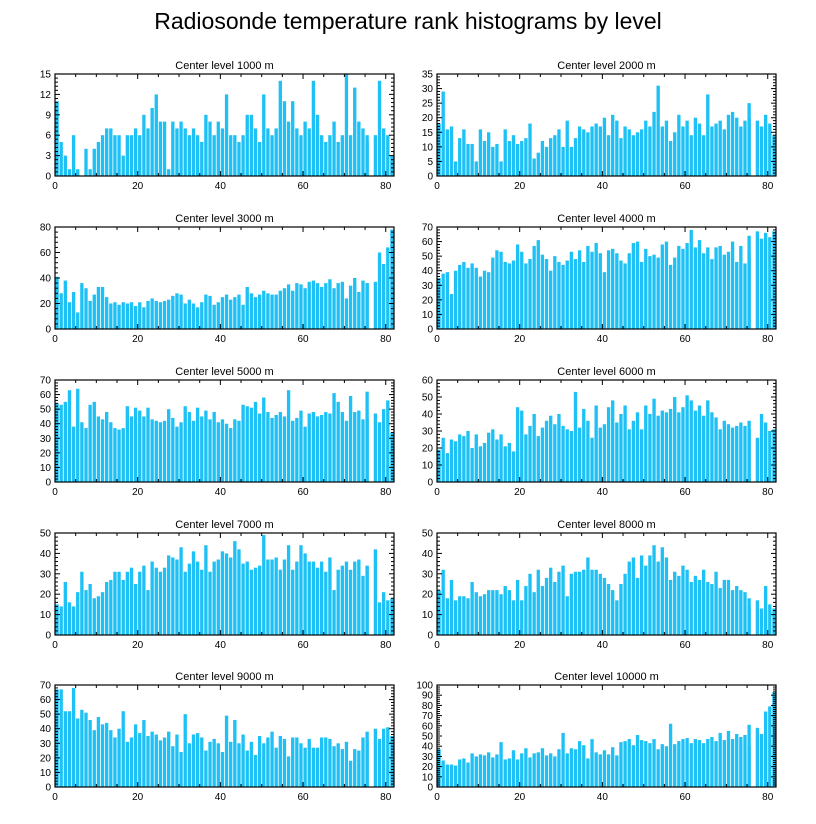  What do you see at coordinates (606, 125) in the screenshot?
I see `plot-frame` at bounding box center [606, 125].